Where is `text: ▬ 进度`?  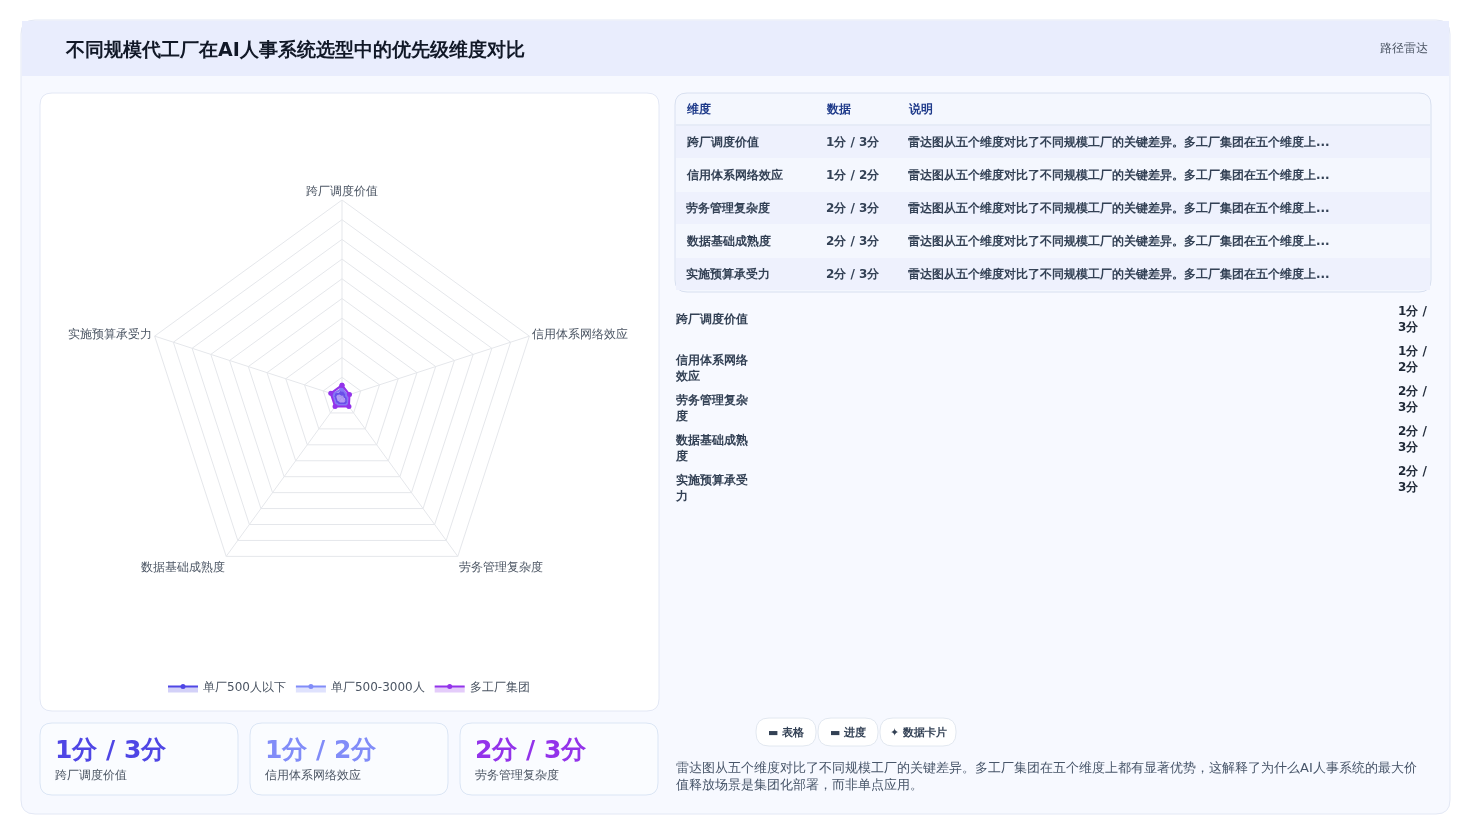 text: ▬ 进度 is located at coordinates (848, 732).